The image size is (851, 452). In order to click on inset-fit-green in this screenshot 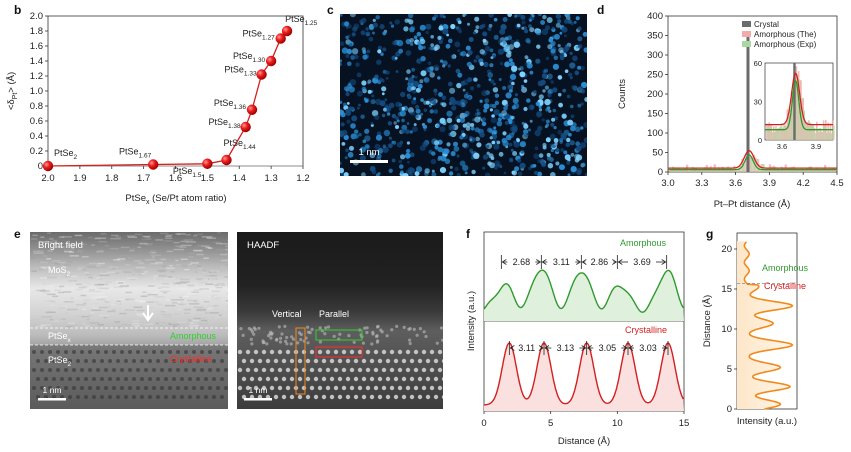, I will do `click(799, 105)`.